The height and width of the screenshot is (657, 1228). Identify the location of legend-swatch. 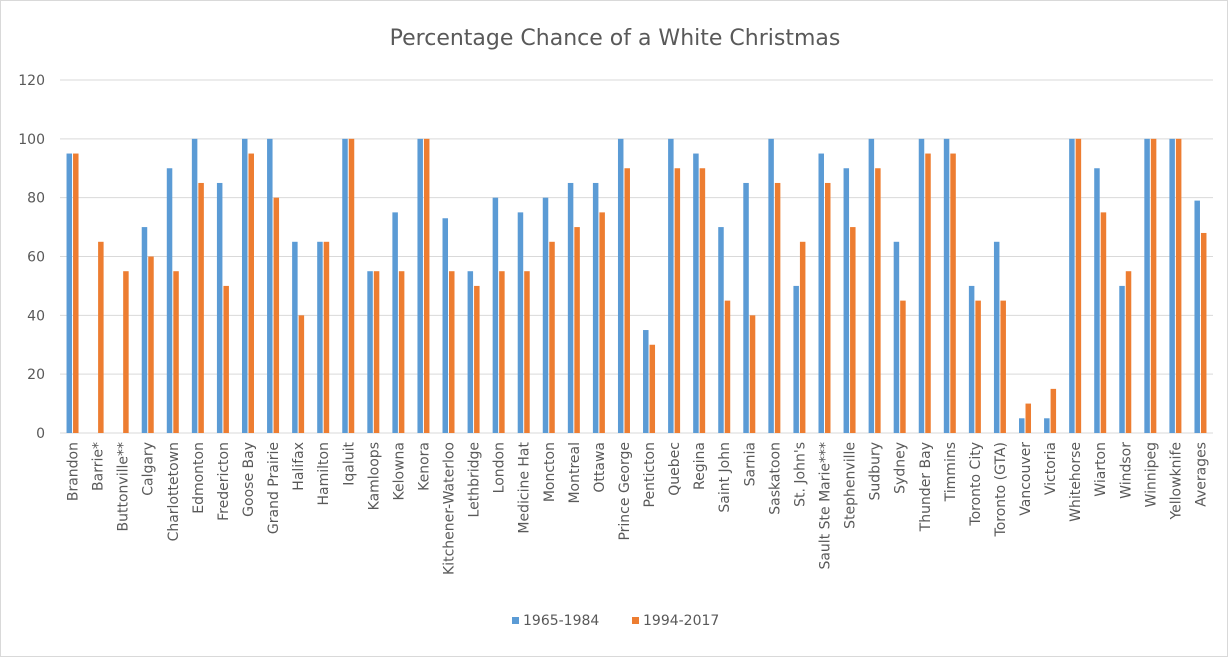
(635, 620).